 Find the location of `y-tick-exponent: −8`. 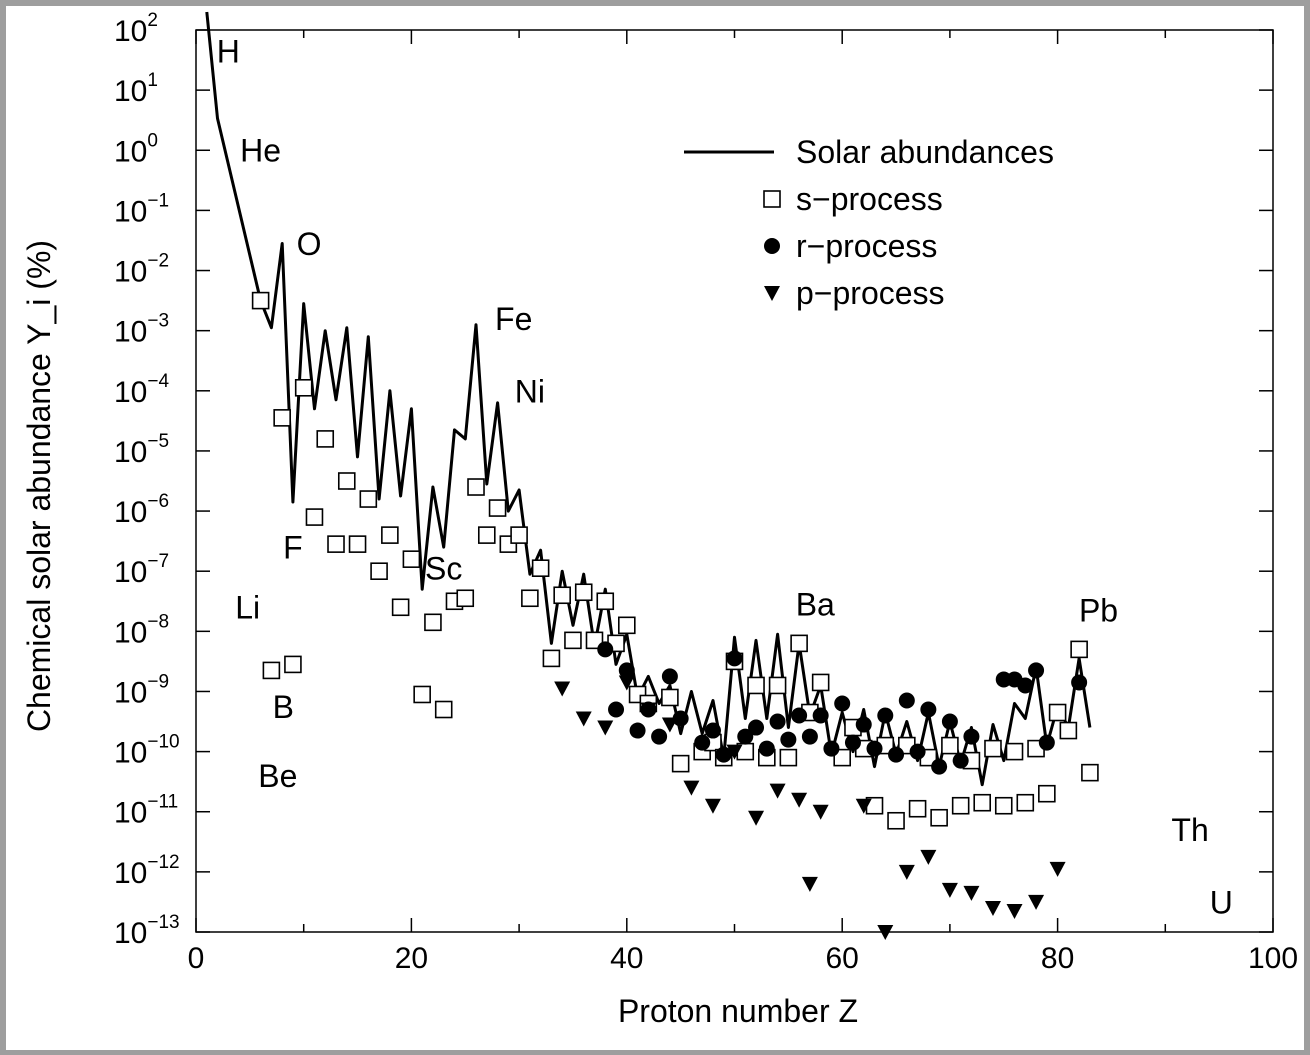

y-tick-exponent: −8 is located at coordinates (158, 621).